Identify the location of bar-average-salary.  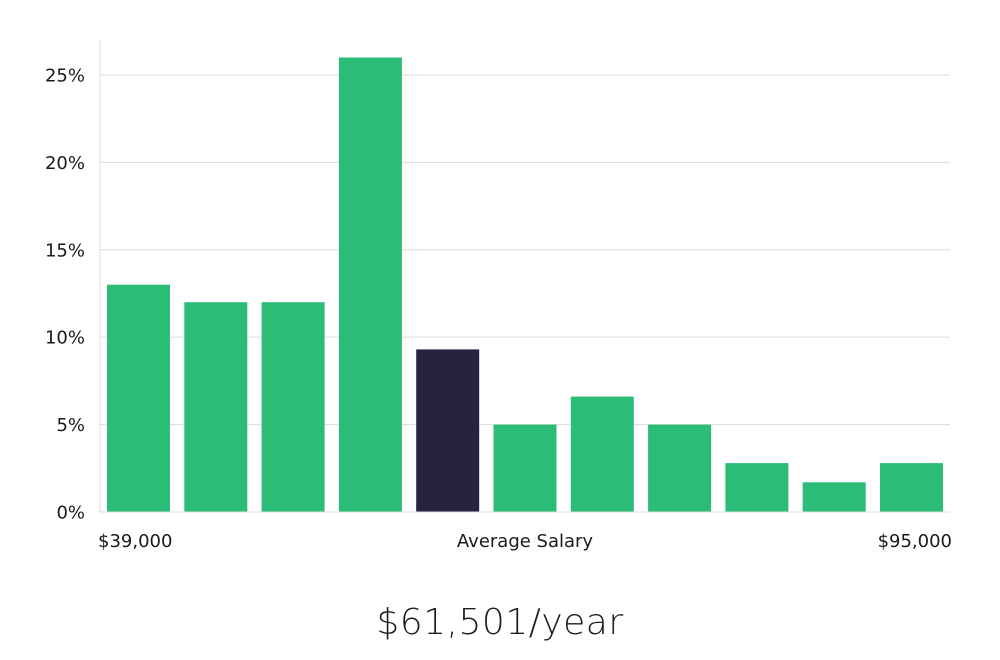
(448, 430).